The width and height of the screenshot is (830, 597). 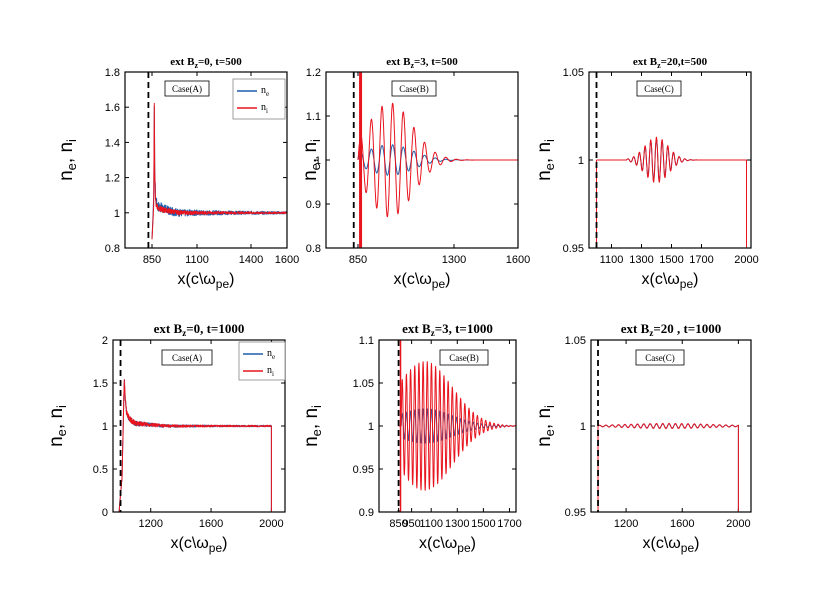 I want to click on subplot-title: ext Bz=20 , t=1000, so click(x=671, y=329).